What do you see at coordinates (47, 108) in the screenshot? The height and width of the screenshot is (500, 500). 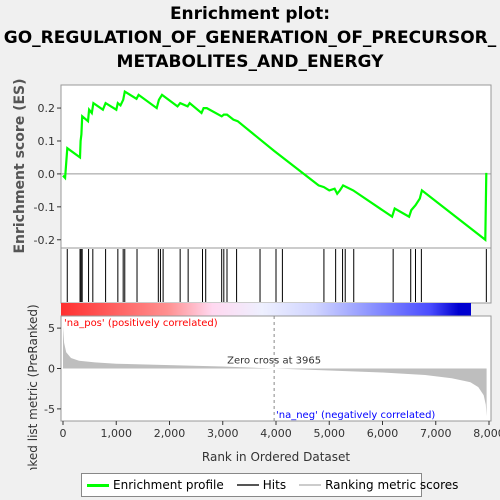 I see `es-y-tick-label: 0.2` at bounding box center [47, 108].